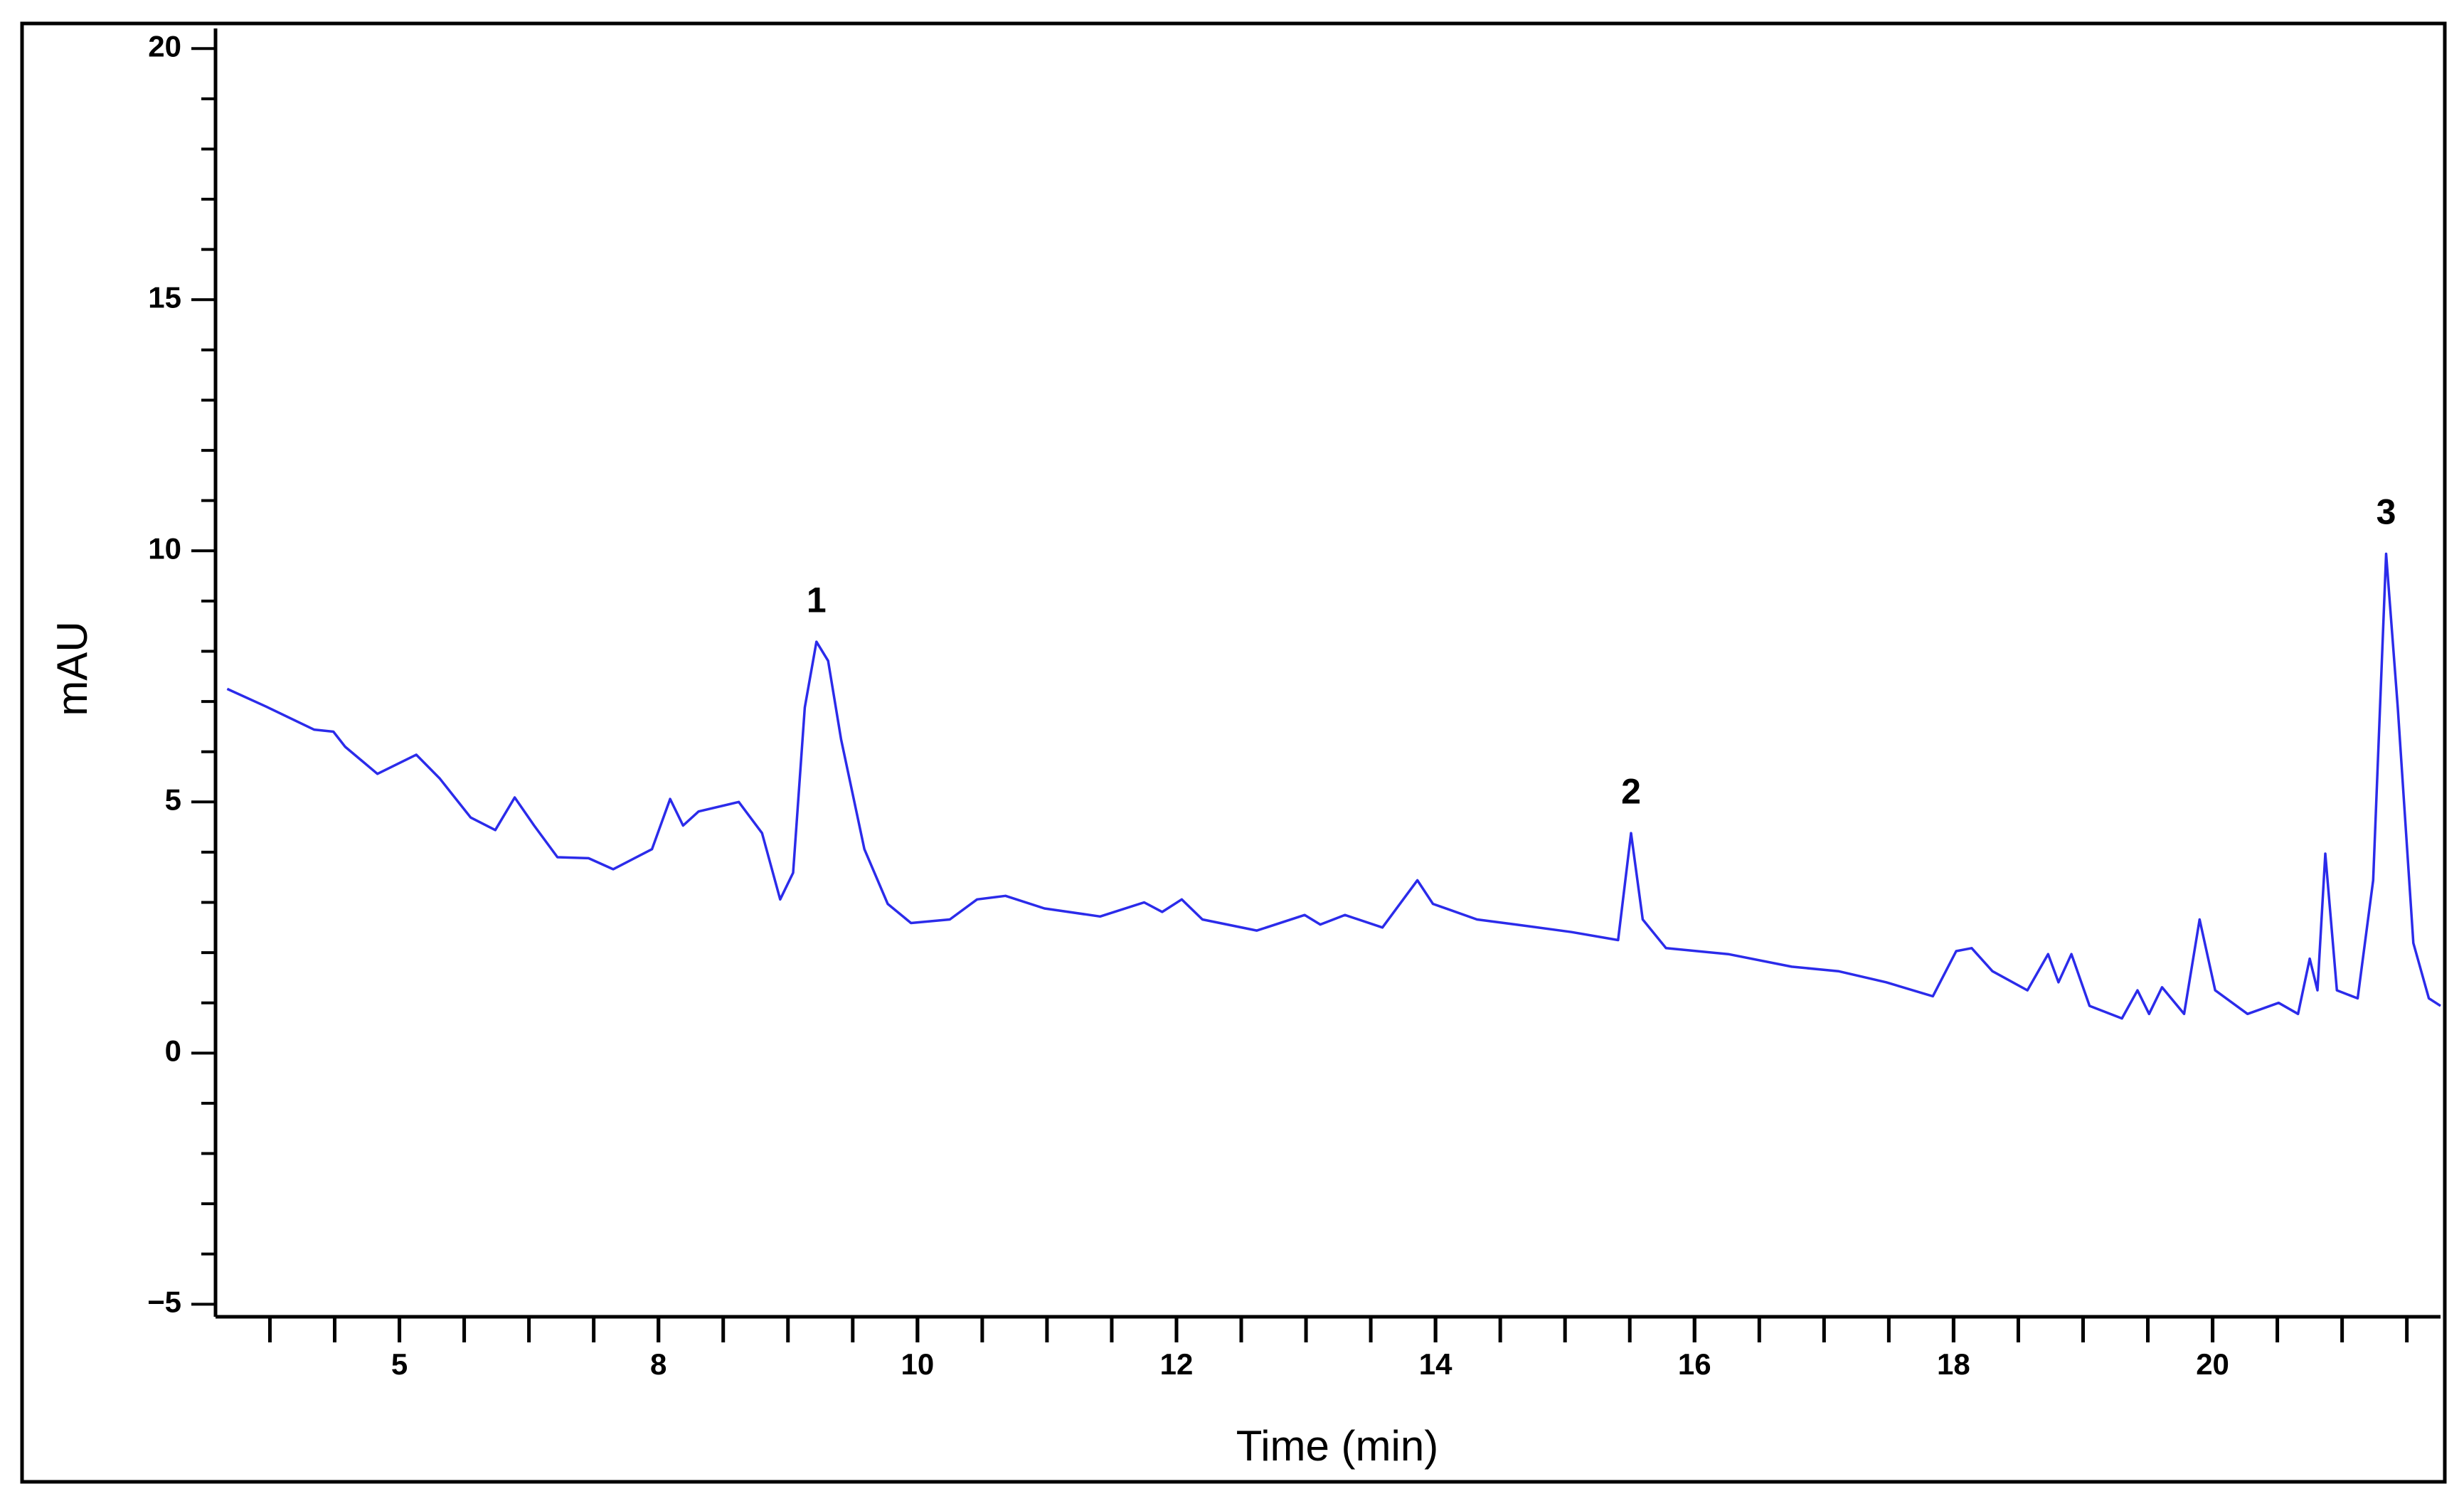  I want to click on x-tick-label: 14, so click(1436, 1364).